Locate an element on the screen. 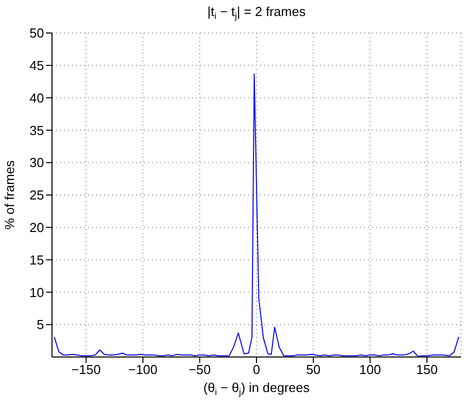 Image resolution: width=466 pixels, height=401 pixels. y-tick-label: 5 is located at coordinates (40, 324).